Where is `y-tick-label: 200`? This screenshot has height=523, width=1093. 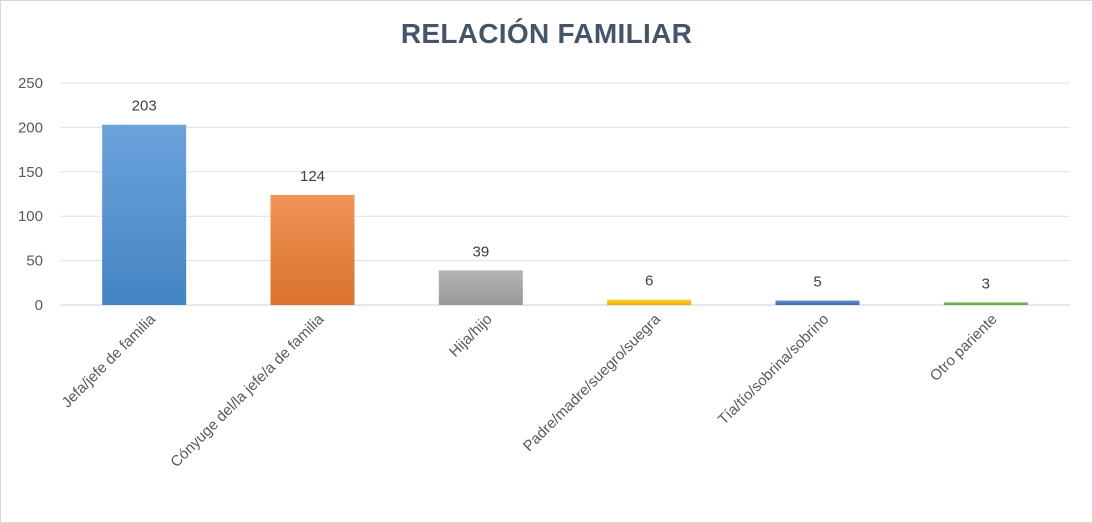
y-tick-label: 200 is located at coordinates (30, 127).